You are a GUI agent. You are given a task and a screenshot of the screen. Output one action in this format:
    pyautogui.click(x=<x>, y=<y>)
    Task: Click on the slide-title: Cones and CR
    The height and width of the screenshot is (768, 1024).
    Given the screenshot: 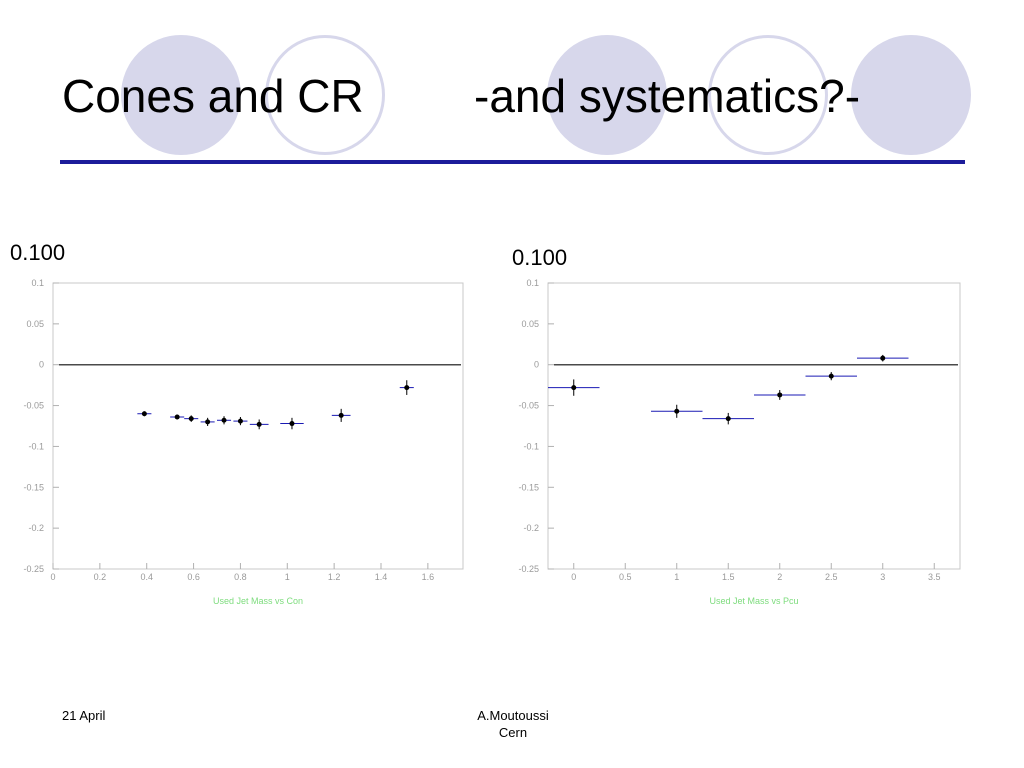 What is the action you would take?
    pyautogui.click(x=213, y=96)
    